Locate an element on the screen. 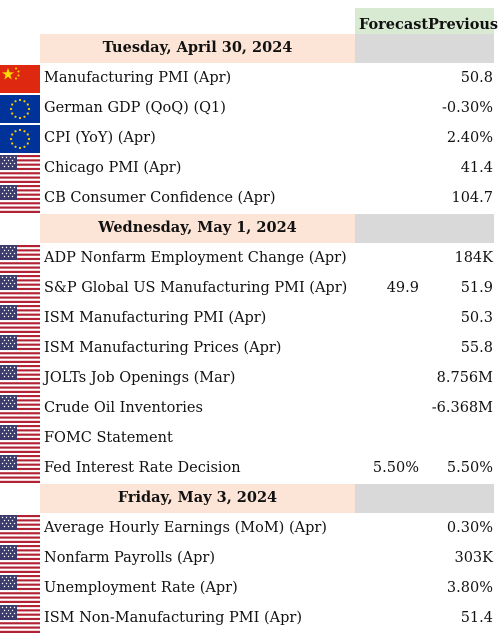 The height and width of the screenshot is (642, 502). date-label: Wednesday, May 1, 2024 is located at coordinates (197, 227).